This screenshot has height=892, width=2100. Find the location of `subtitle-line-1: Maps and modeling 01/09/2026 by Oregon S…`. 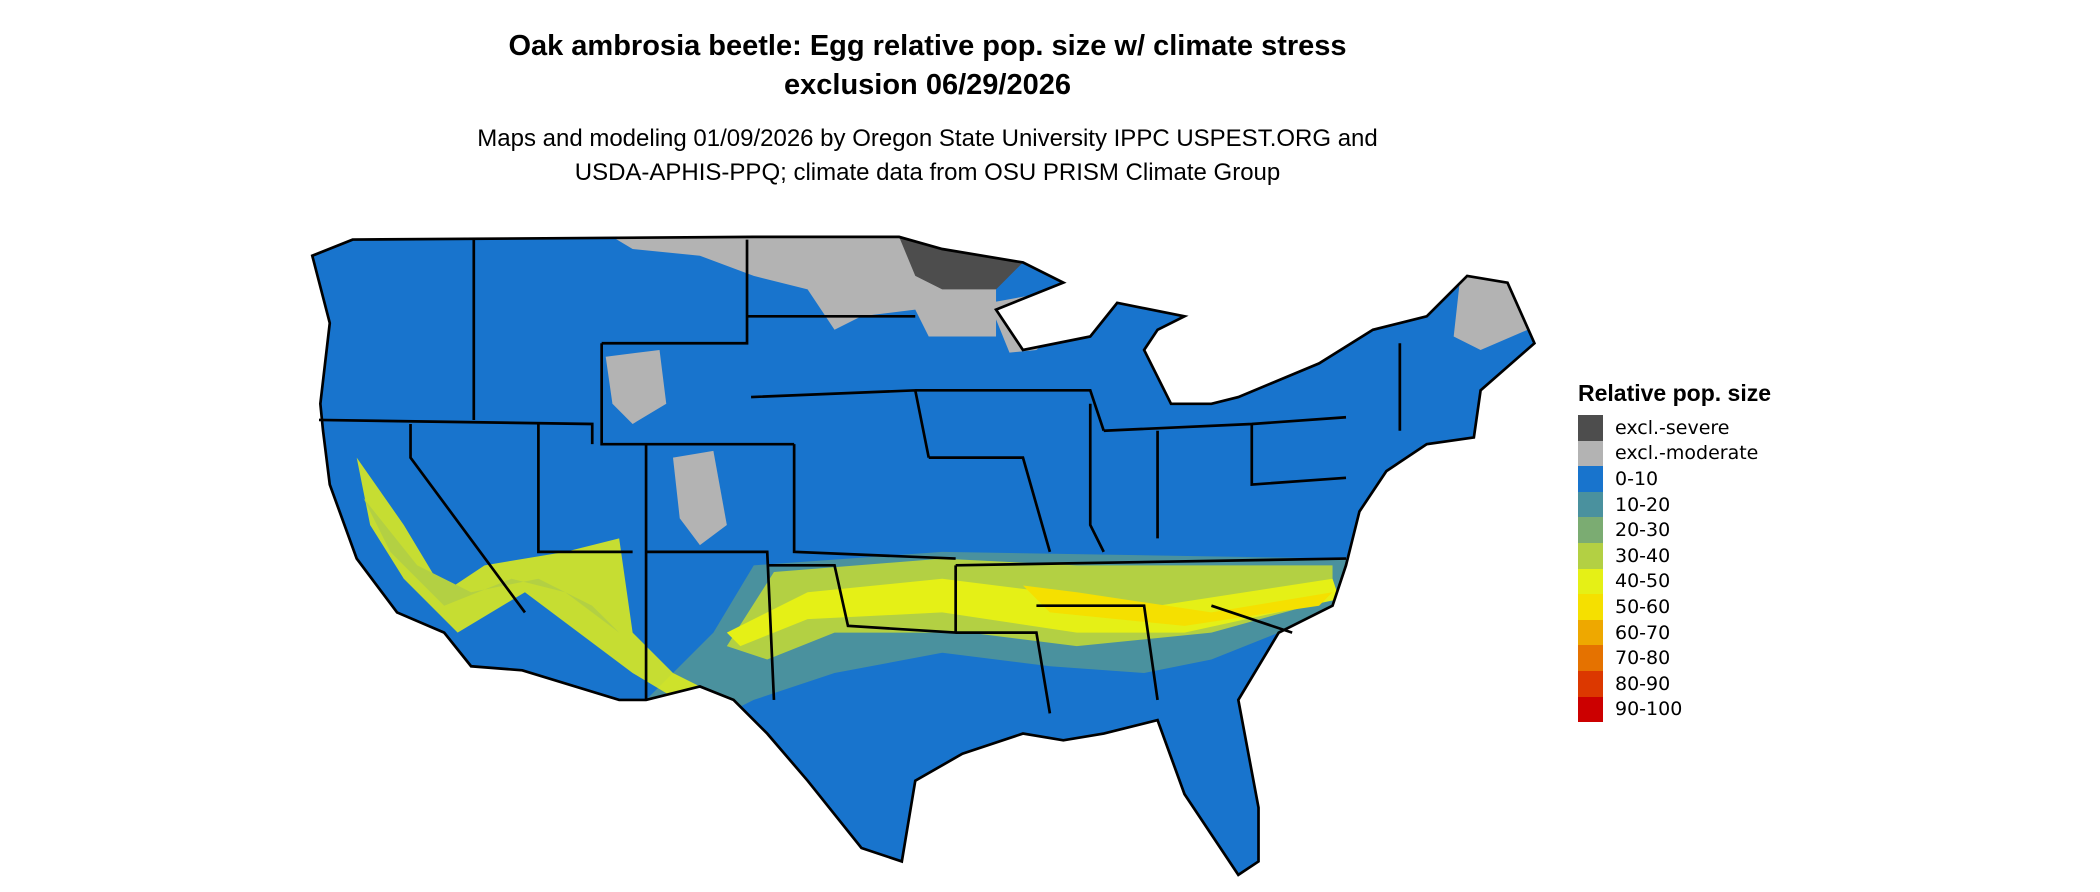

subtitle-line-1: Maps and modeling 01/09/2026 by Oregon S… is located at coordinates (927, 138).